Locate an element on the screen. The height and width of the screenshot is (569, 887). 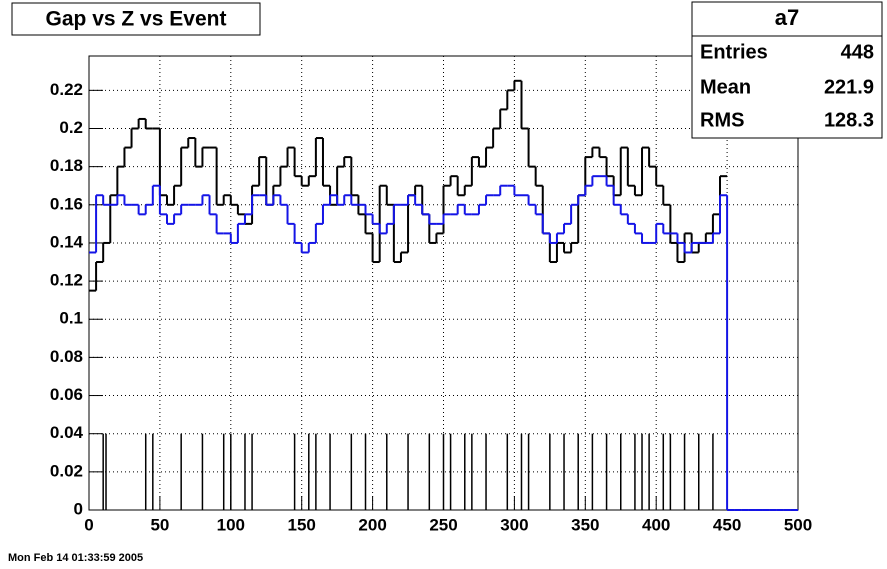
stats-value: 221.9 is located at coordinates (849, 87).